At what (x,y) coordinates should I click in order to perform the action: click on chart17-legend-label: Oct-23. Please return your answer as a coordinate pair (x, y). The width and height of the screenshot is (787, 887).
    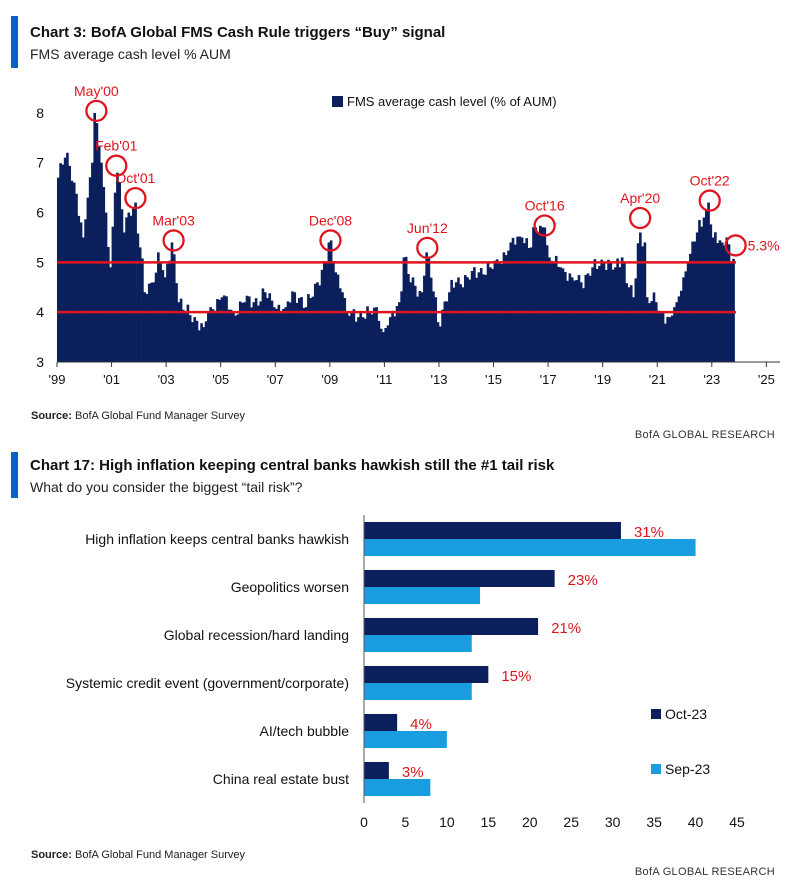
    Looking at the image, I should click on (686, 714).